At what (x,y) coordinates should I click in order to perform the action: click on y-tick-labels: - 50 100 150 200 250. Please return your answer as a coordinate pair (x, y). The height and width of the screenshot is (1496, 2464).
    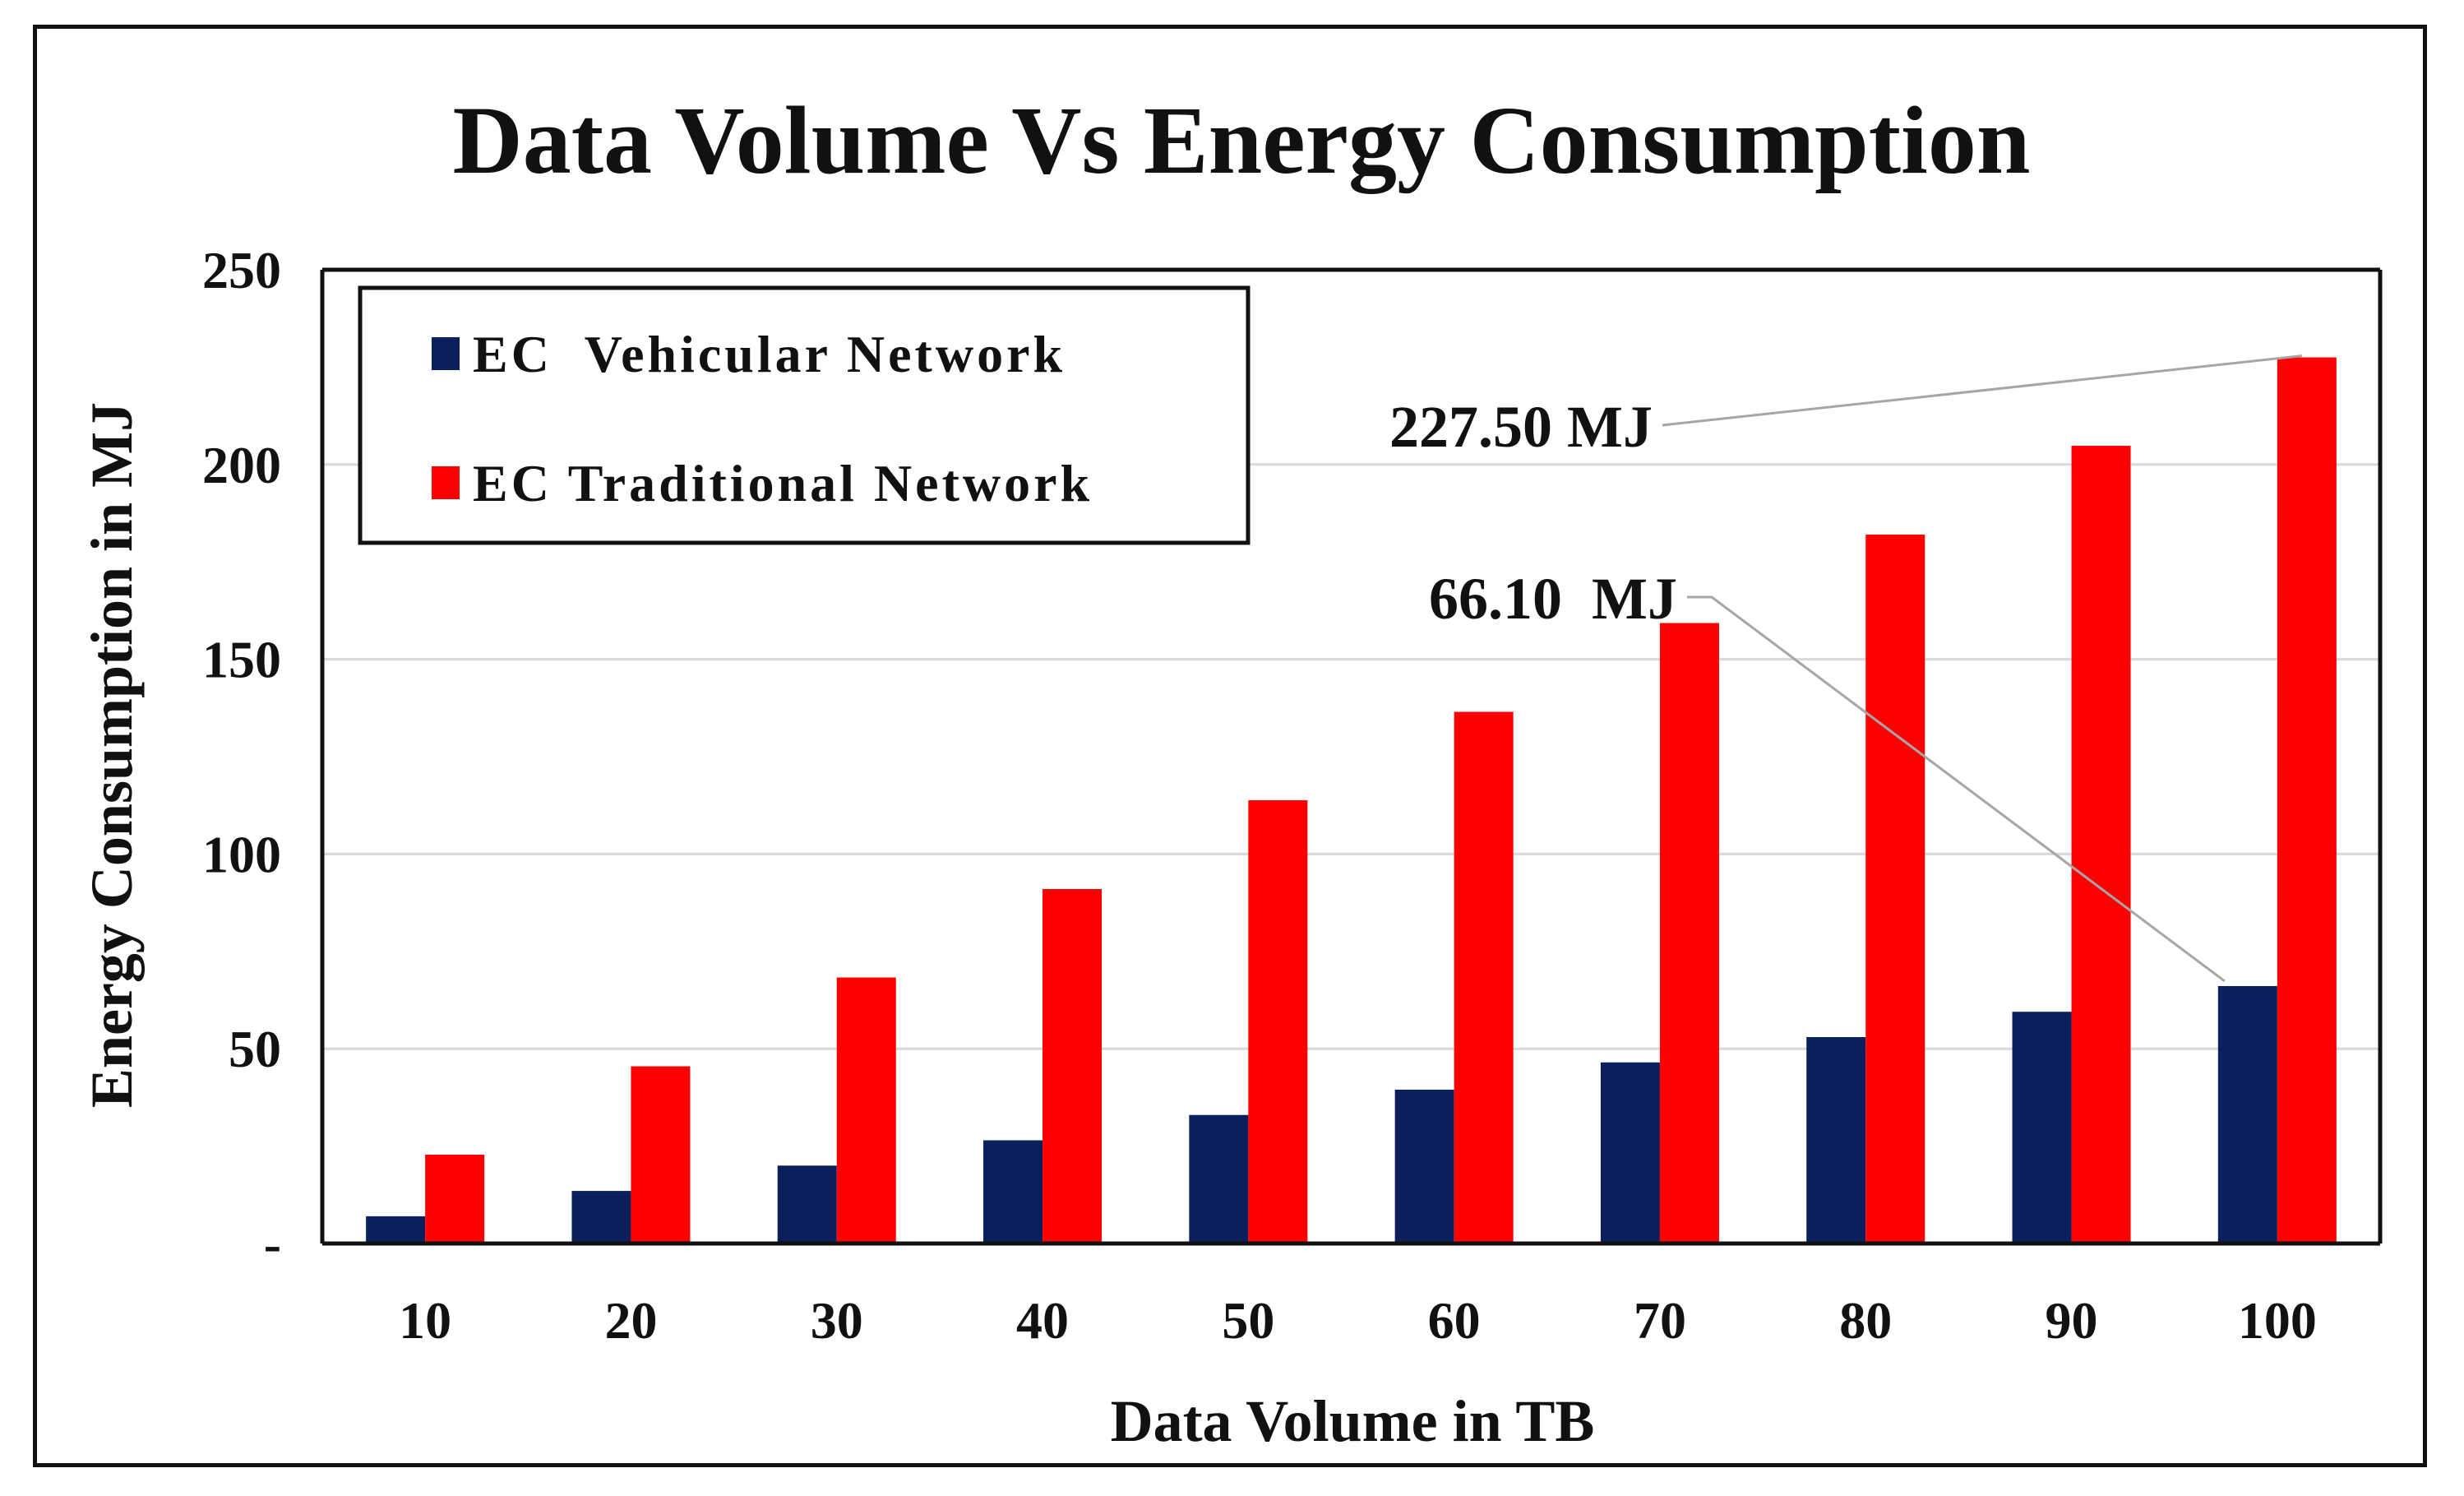
    Looking at the image, I should click on (241, 757).